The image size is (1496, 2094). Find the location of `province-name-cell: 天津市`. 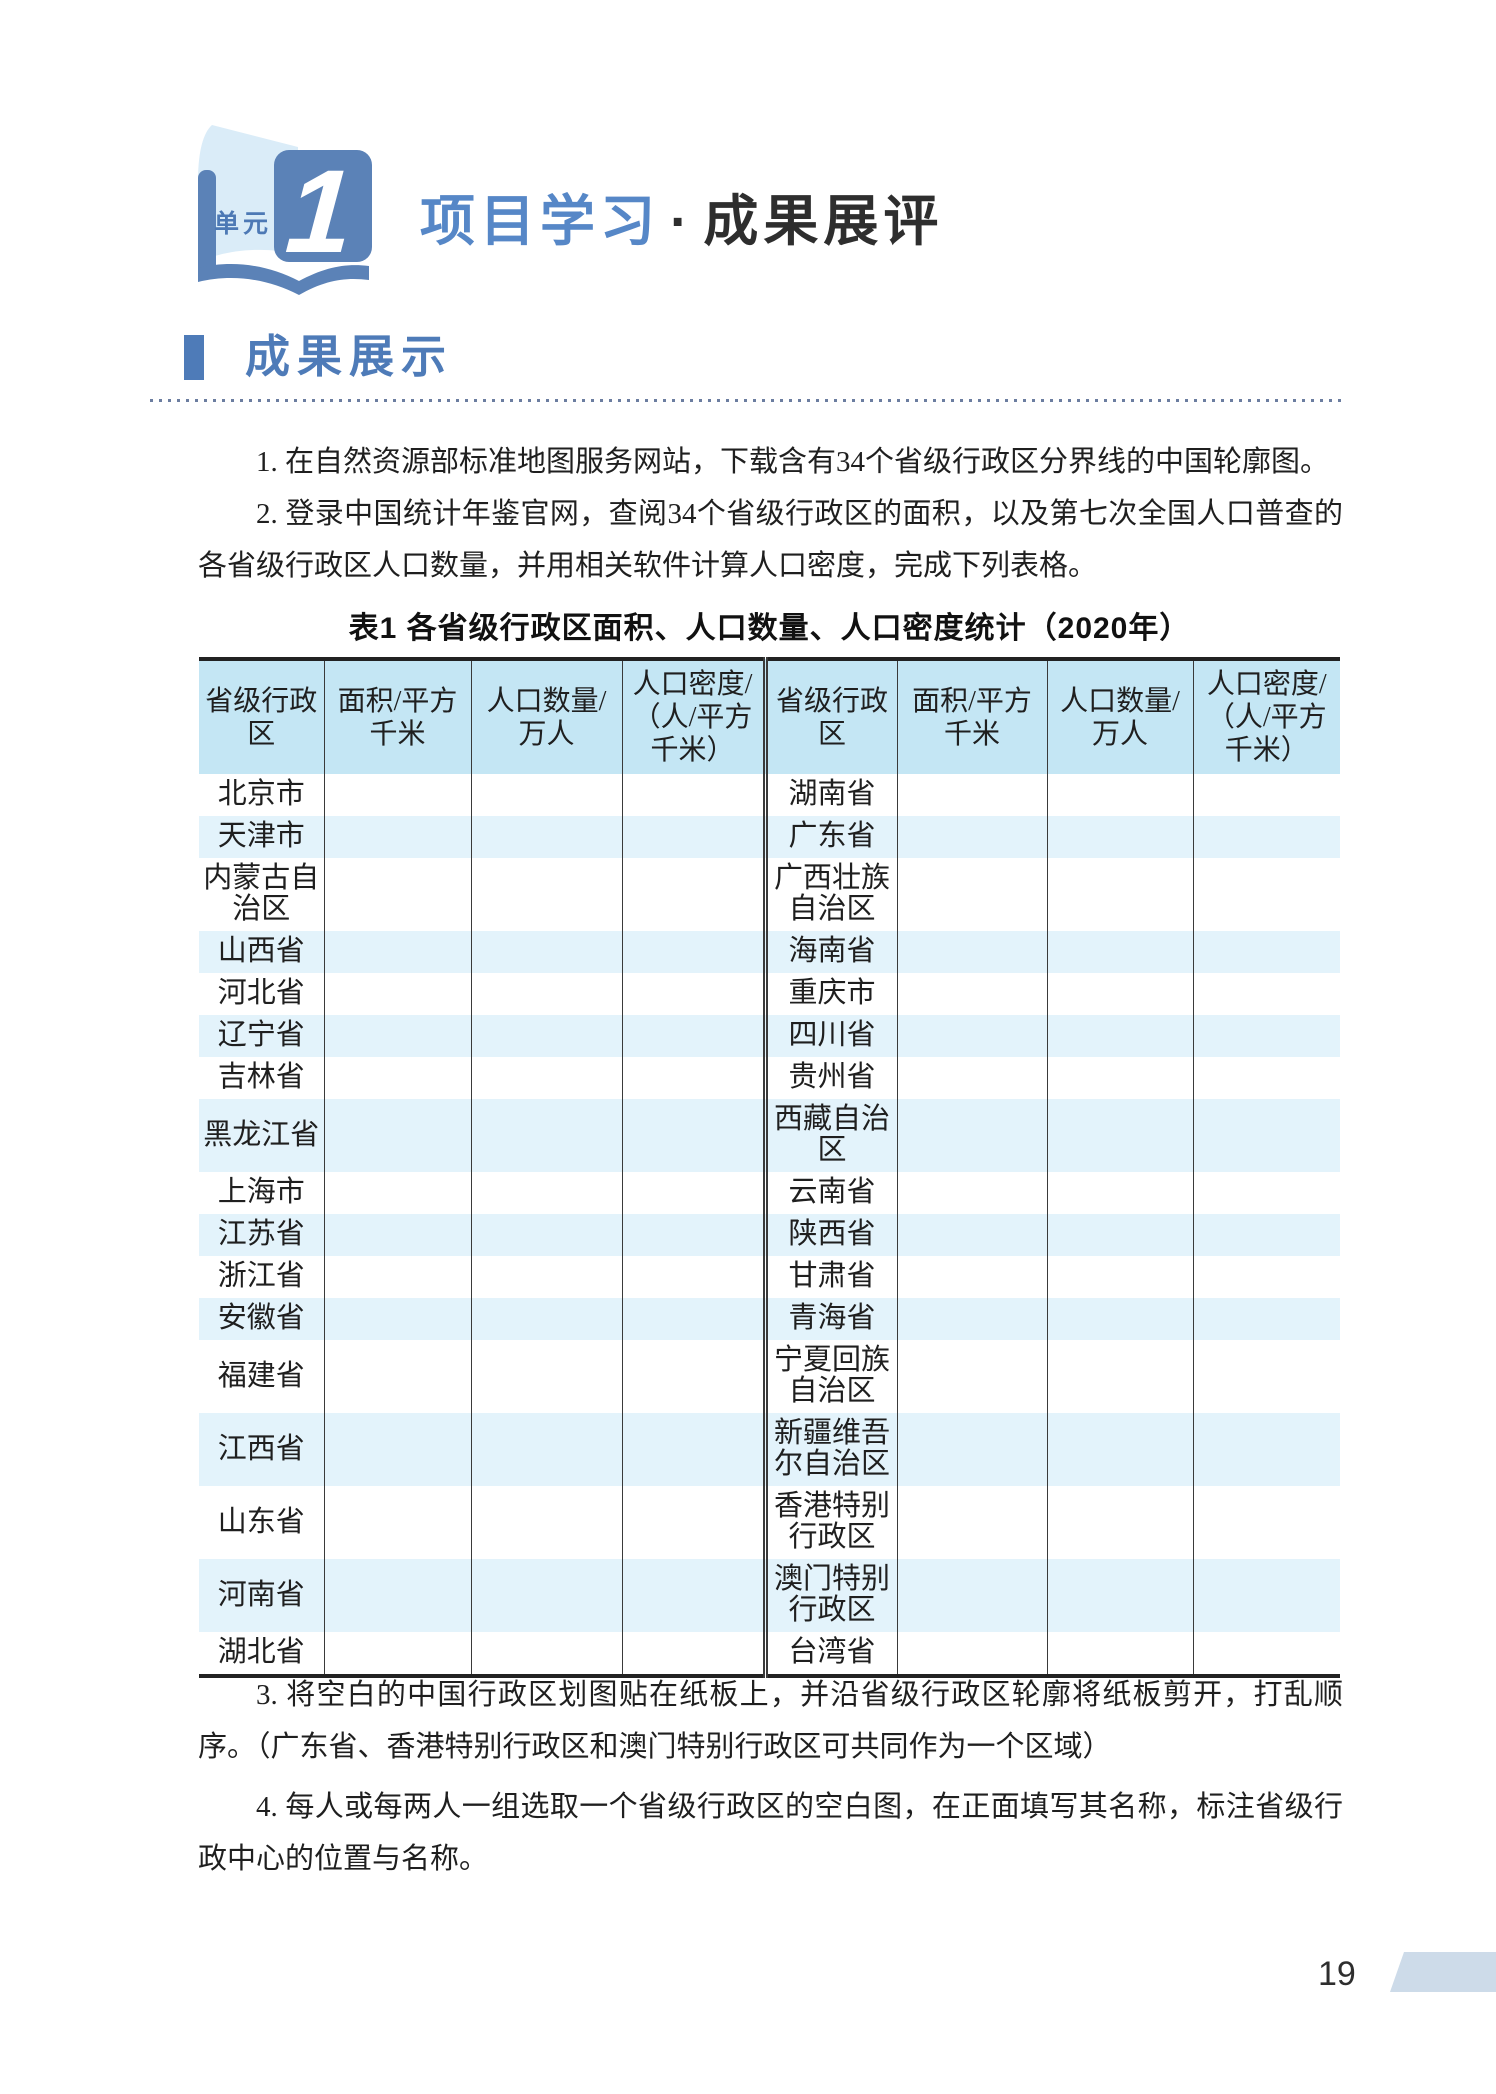

province-name-cell: 天津市 is located at coordinates (261, 836).